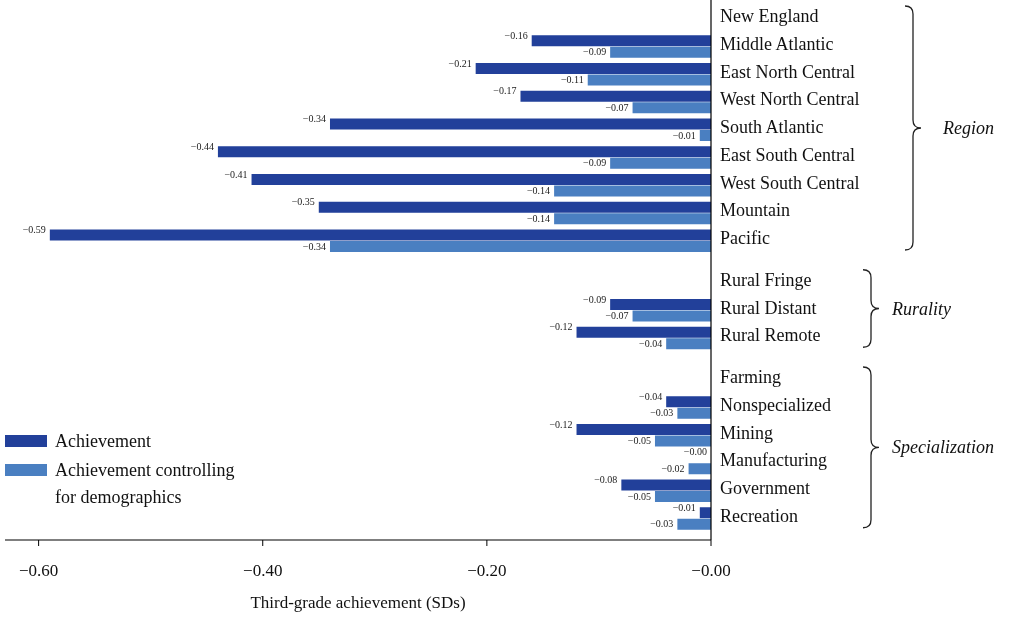 This screenshot has width=1021, height=619. I want to click on y-tick-label: East North Central, so click(787, 71).